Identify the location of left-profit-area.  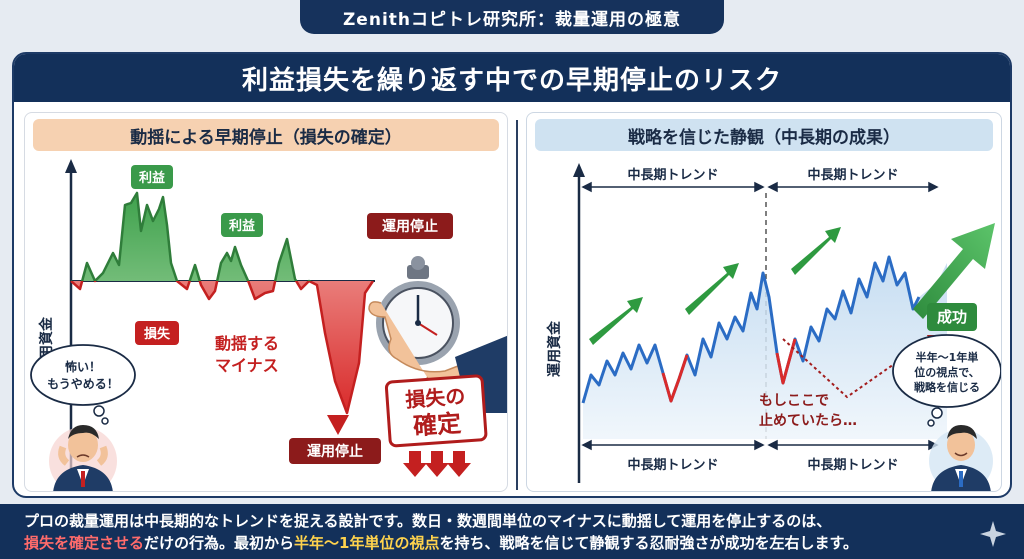
(222, 237).